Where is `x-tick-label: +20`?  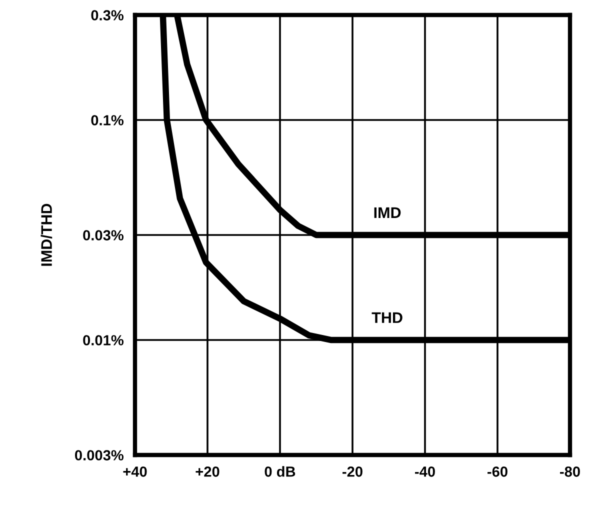
x-tick-label: +20 is located at coordinates (208, 471).